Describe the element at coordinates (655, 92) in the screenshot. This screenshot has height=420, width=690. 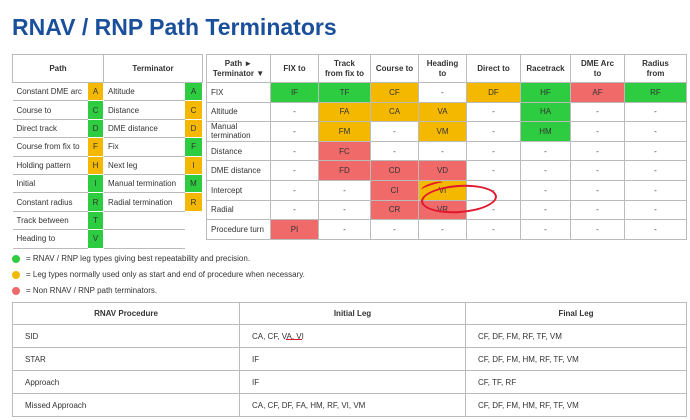
I see `matrix-cell: RF` at that location.